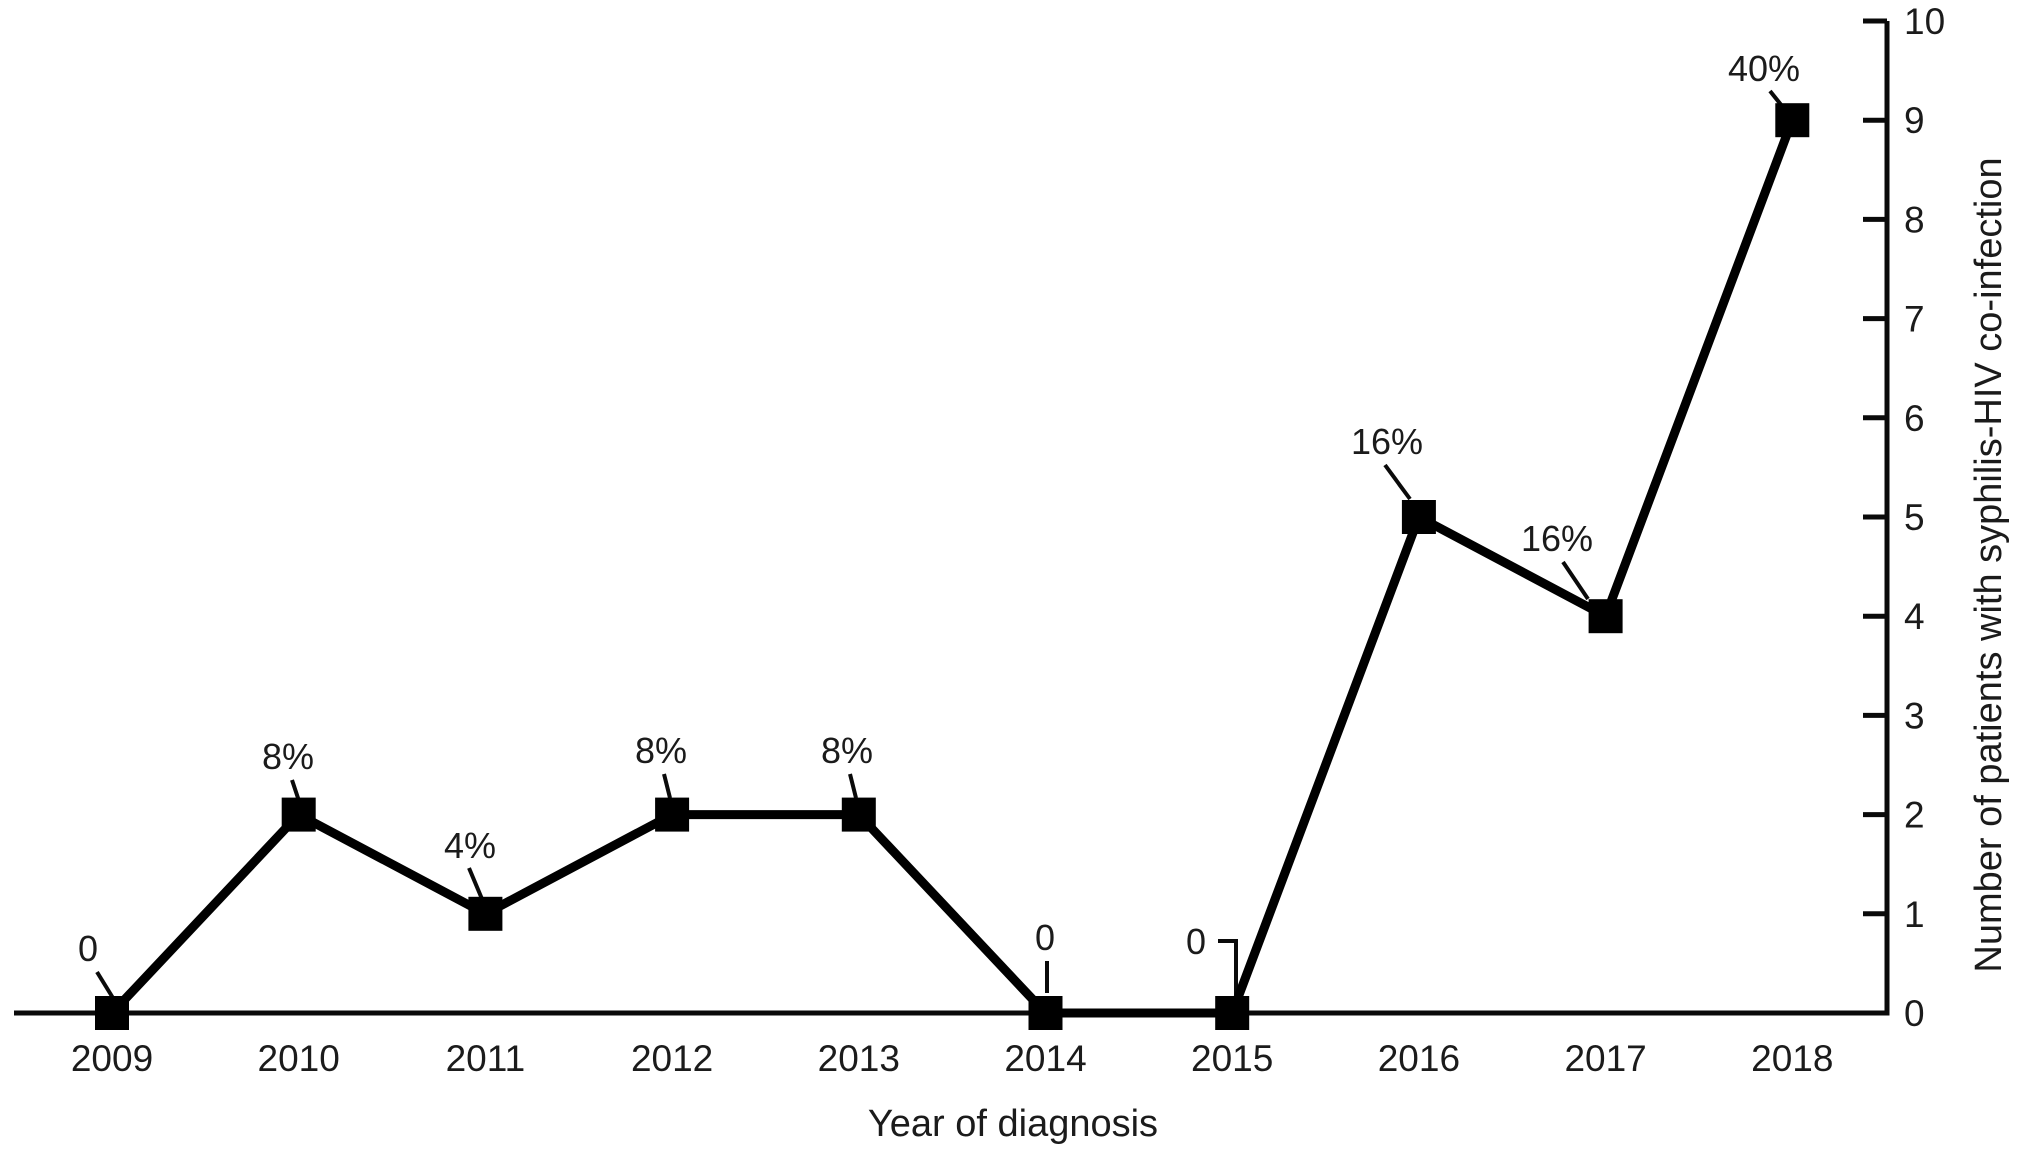  What do you see at coordinates (1045, 1058) in the screenshot?
I see `x-tick-label: 2014` at bounding box center [1045, 1058].